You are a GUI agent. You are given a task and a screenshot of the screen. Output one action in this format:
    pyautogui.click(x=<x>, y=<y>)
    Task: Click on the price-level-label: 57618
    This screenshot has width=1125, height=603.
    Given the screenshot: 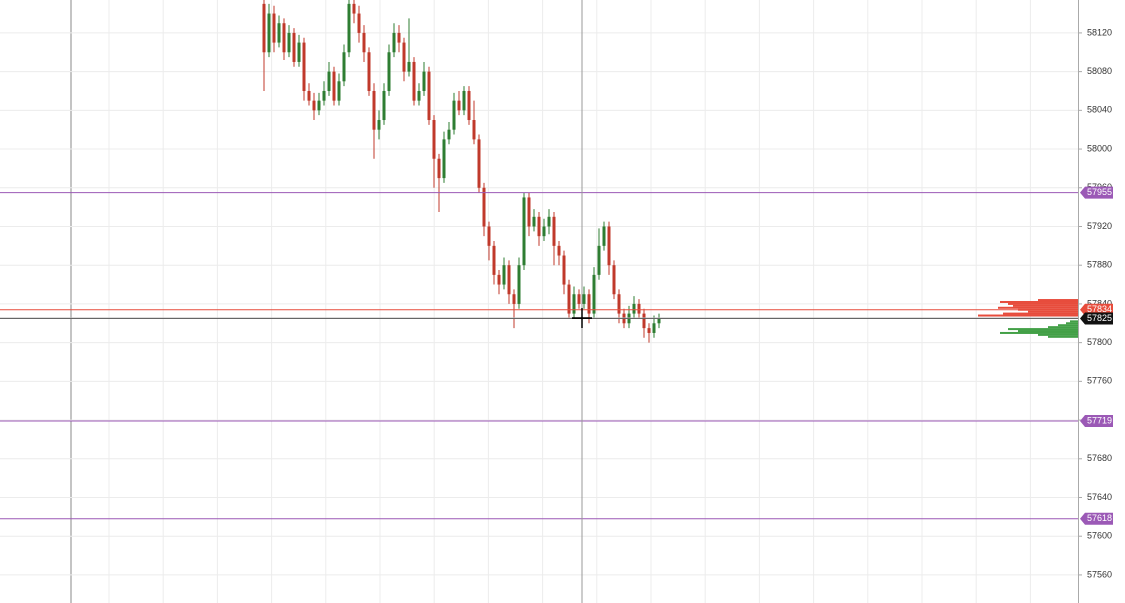 What is the action you would take?
    pyautogui.click(x=1099, y=518)
    